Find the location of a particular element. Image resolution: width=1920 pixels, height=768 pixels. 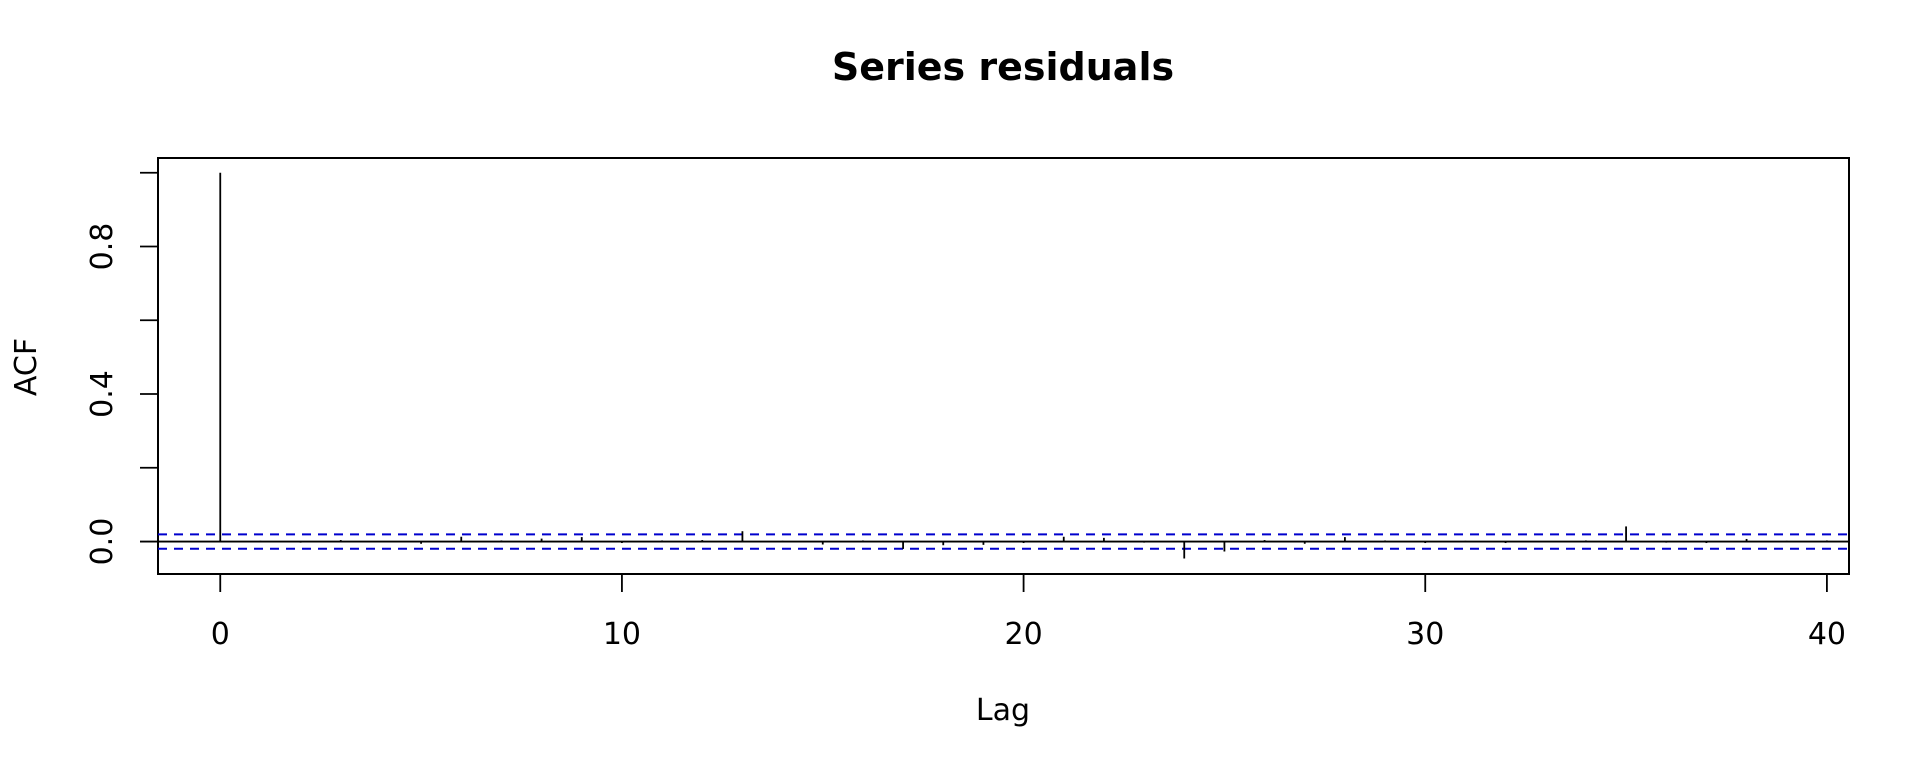

x-tick-label-10: 10 is located at coordinates (622, 634).